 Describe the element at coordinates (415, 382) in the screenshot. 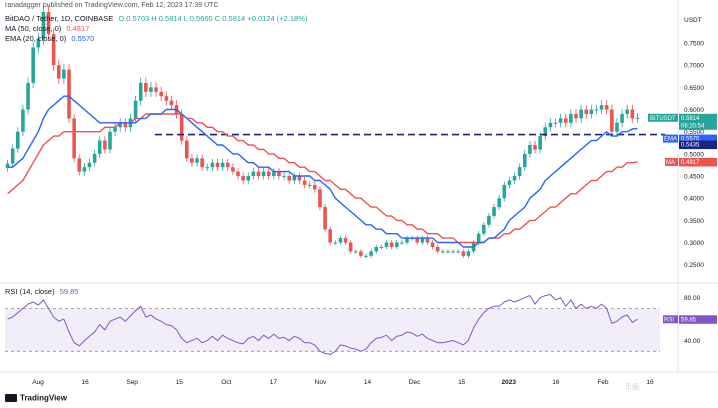

I see `date-tick-label: Dec` at that location.